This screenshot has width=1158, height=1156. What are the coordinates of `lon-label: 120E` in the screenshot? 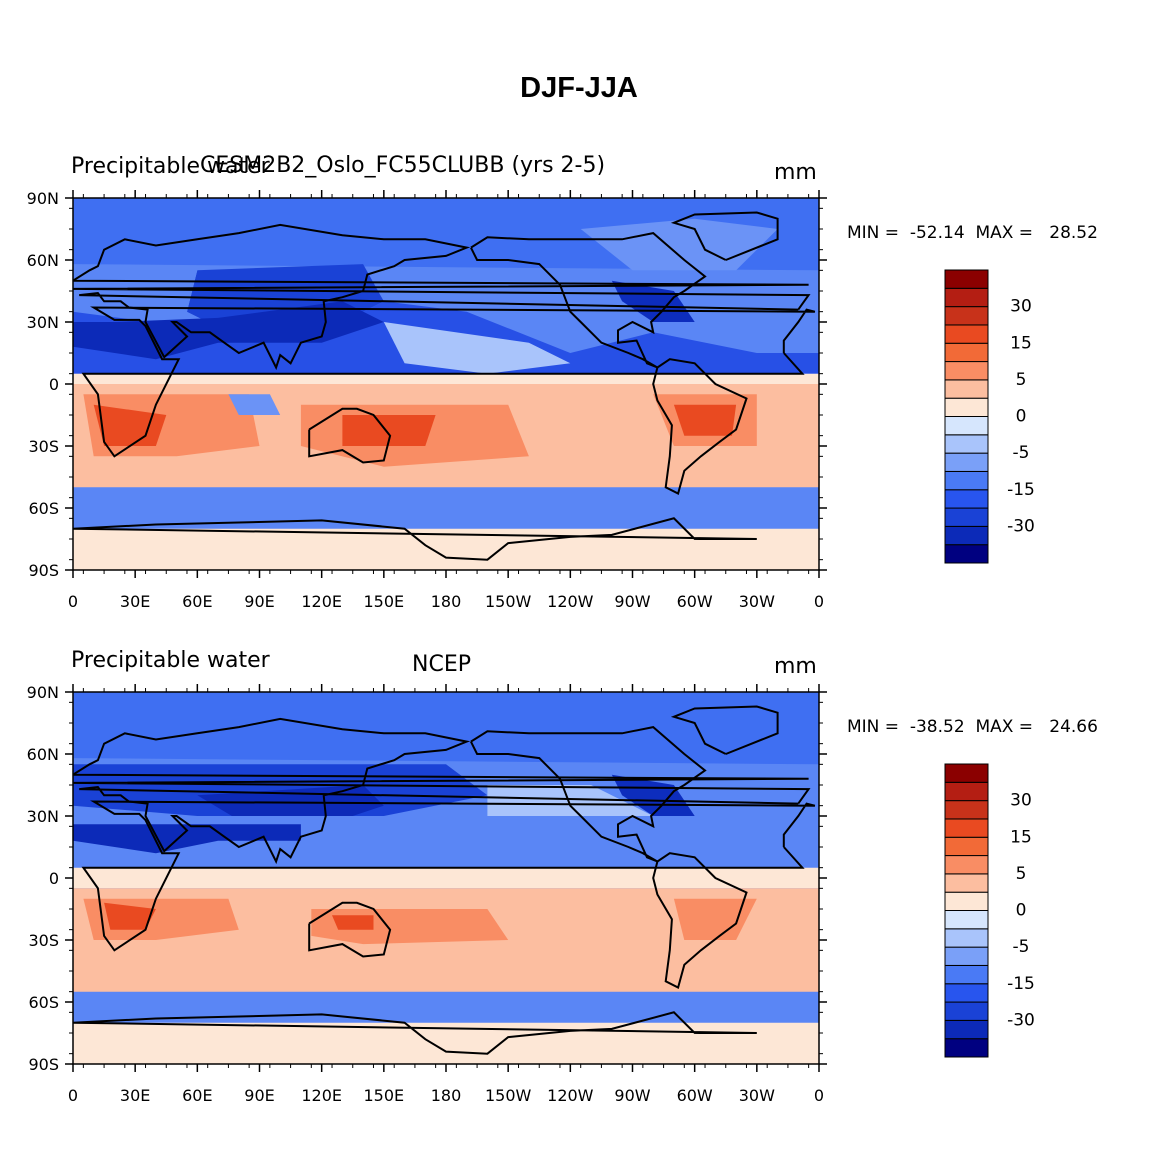 It's located at (321, 1095).